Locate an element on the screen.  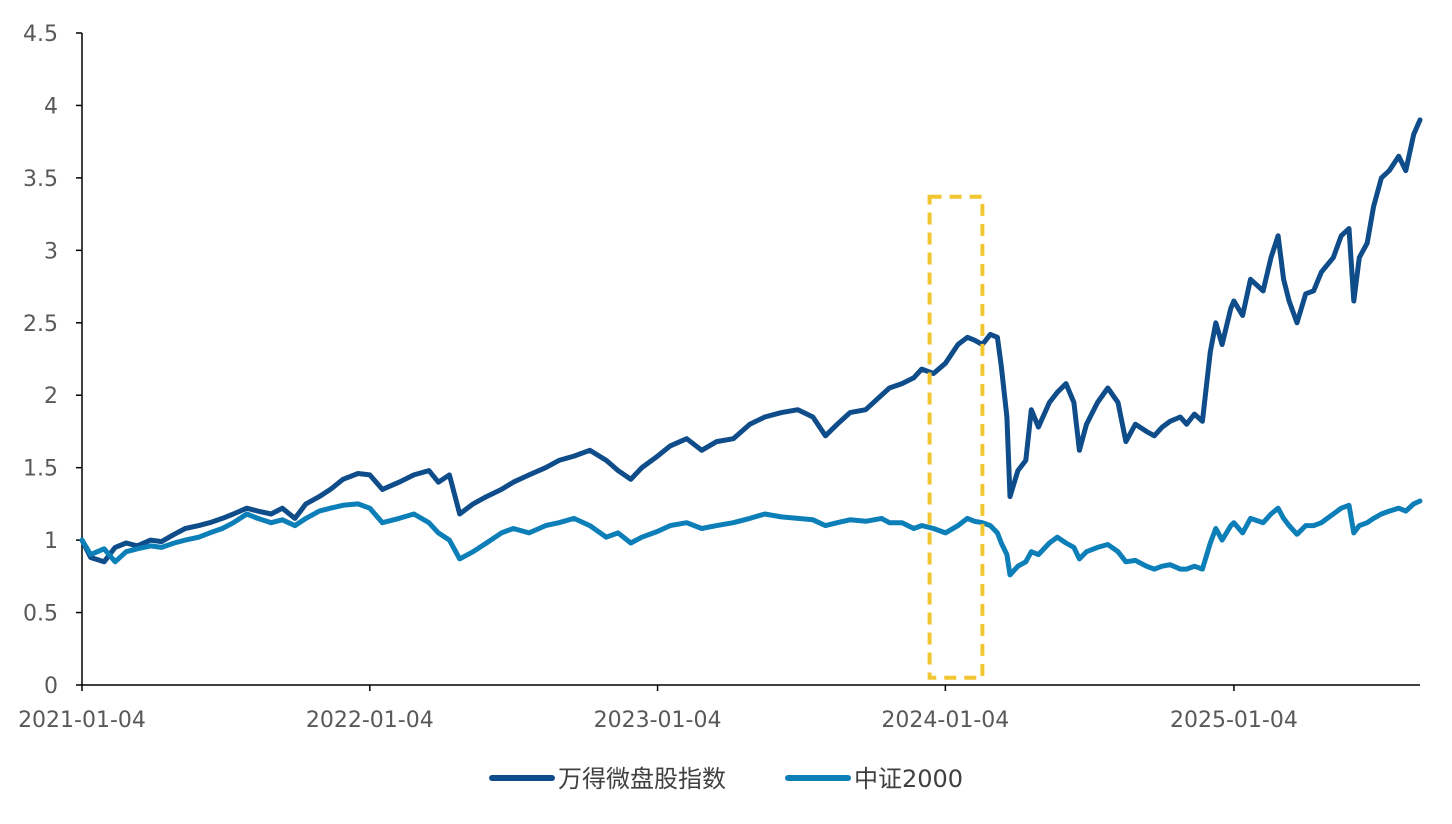
legend-label-2: 中证2000 is located at coordinates (908, 779).